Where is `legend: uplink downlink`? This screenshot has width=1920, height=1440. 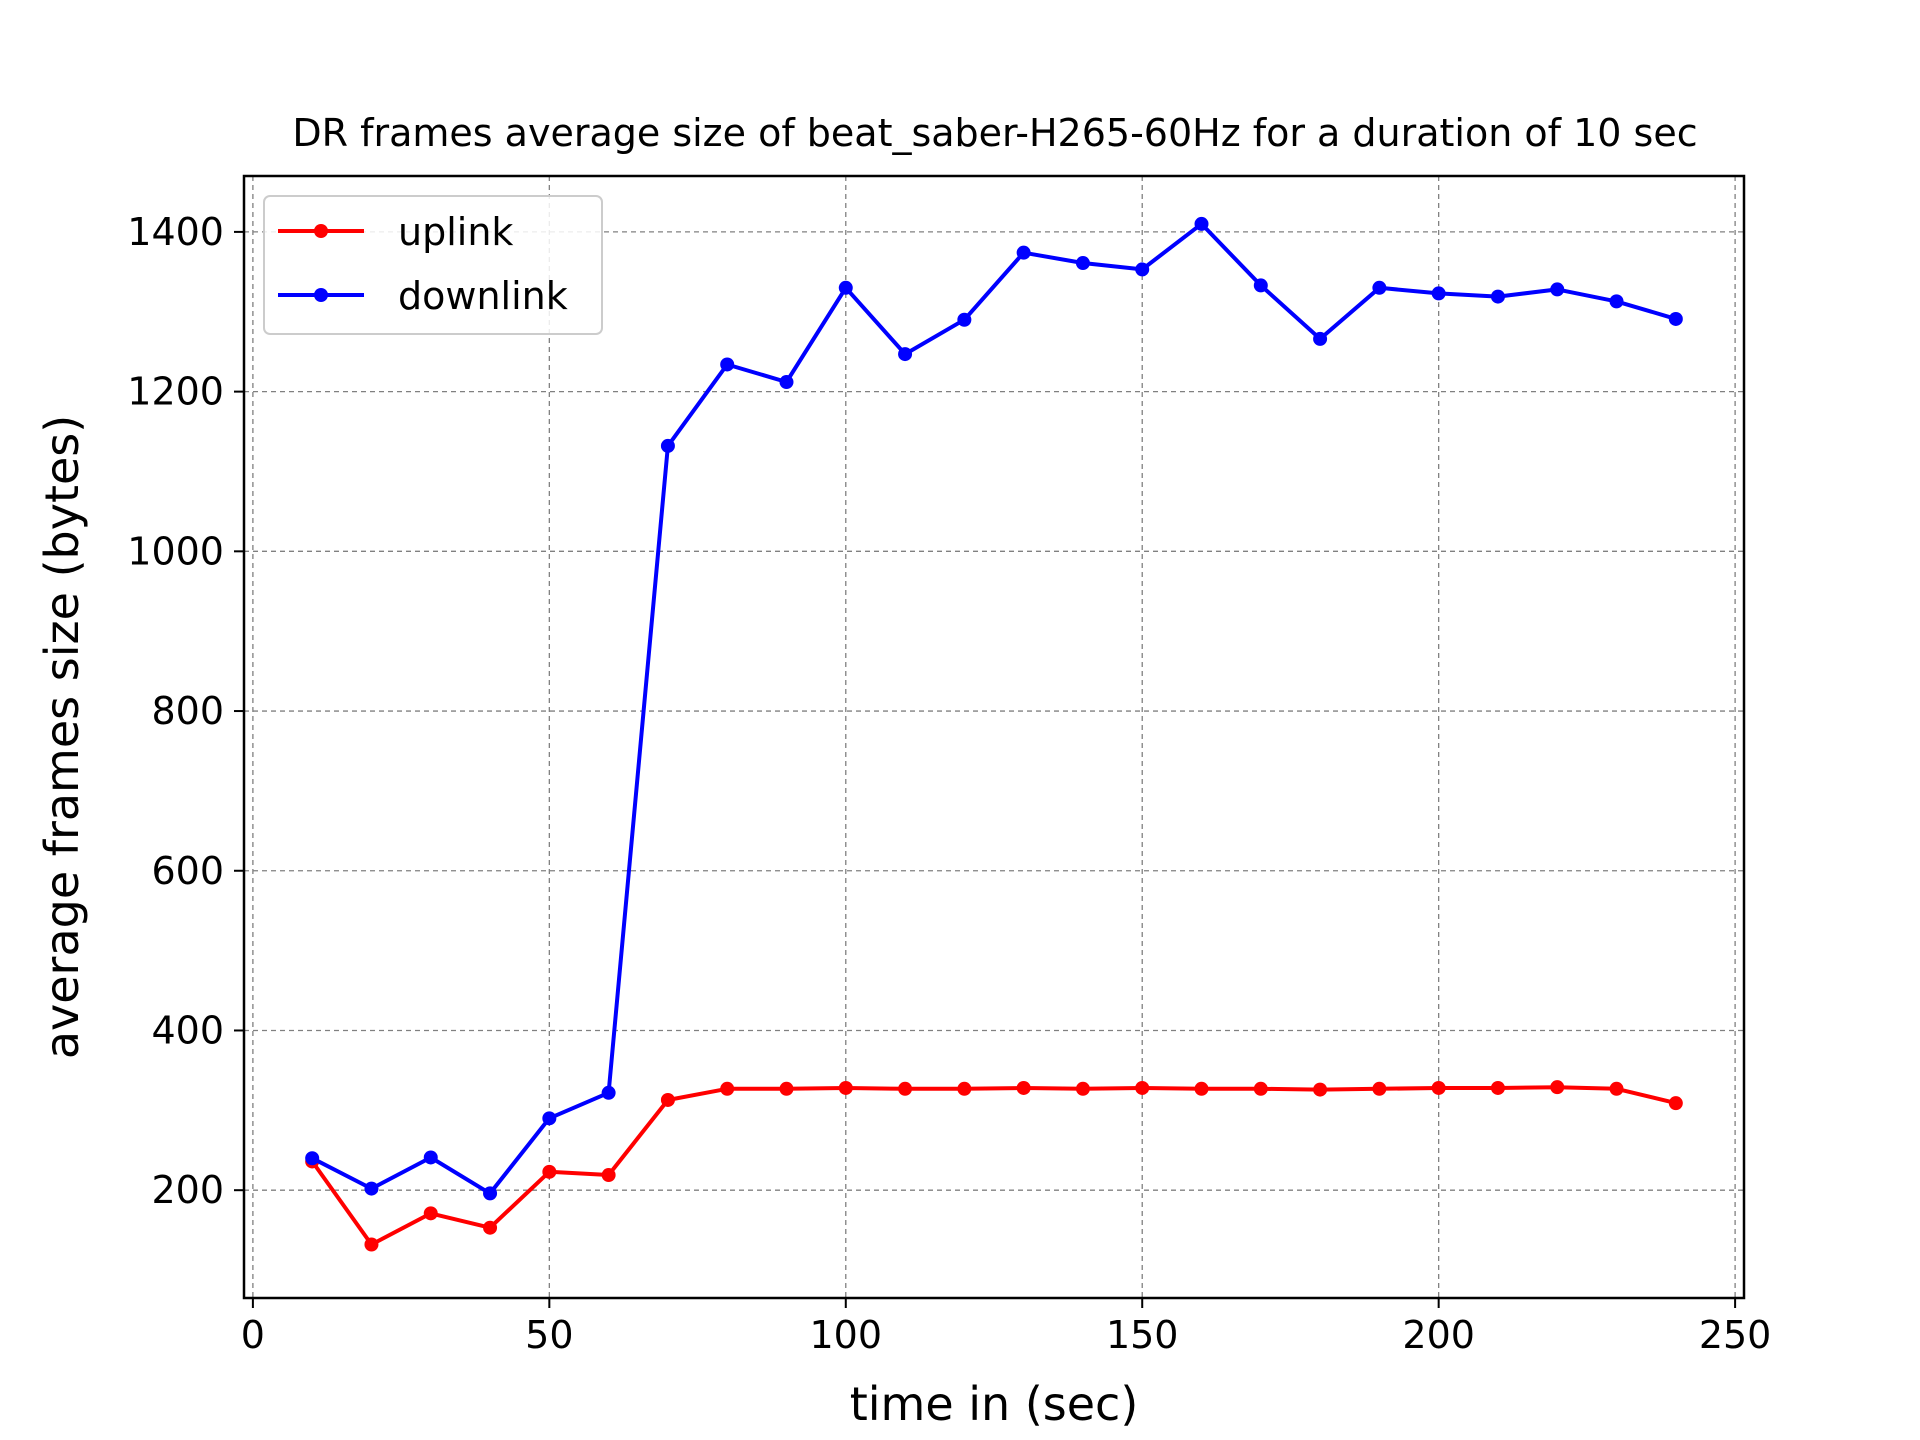 legend: uplink downlink is located at coordinates (433, 265).